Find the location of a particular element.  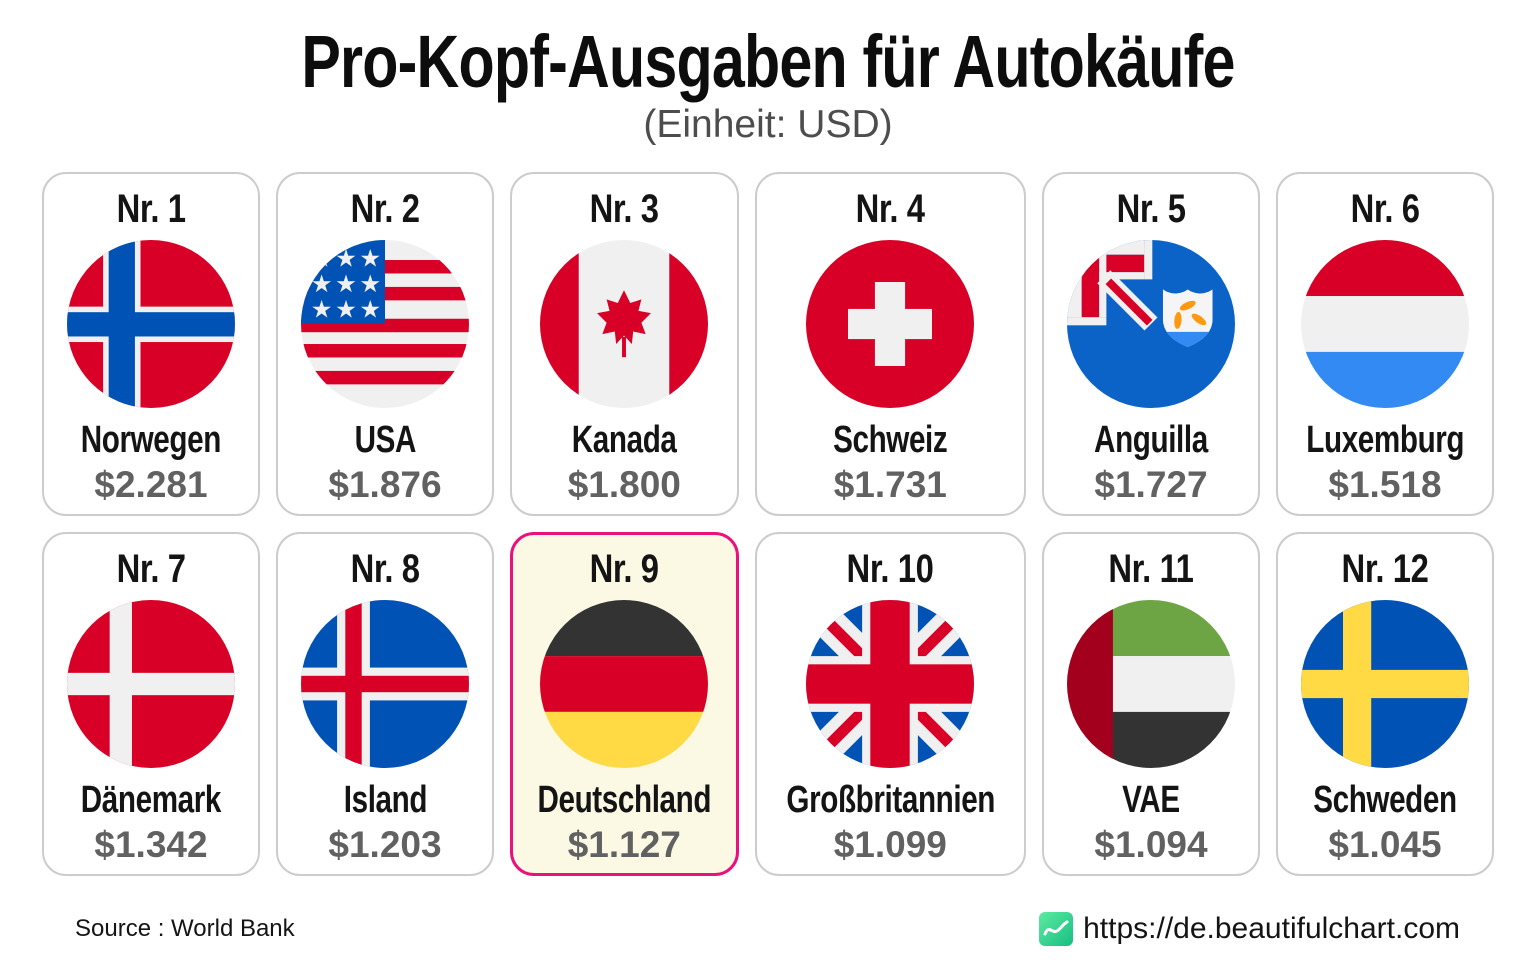

luxembourg-flag-icon is located at coordinates (1385, 324).